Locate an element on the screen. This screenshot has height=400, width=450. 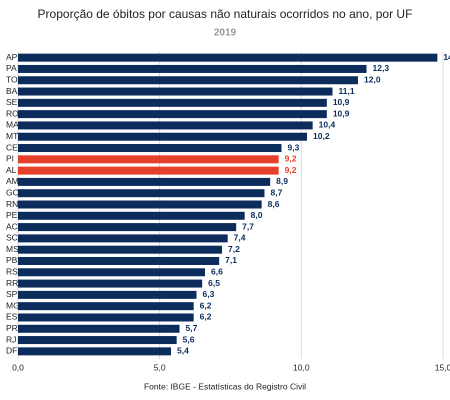
value-label: 8,7 is located at coordinates (277, 192).